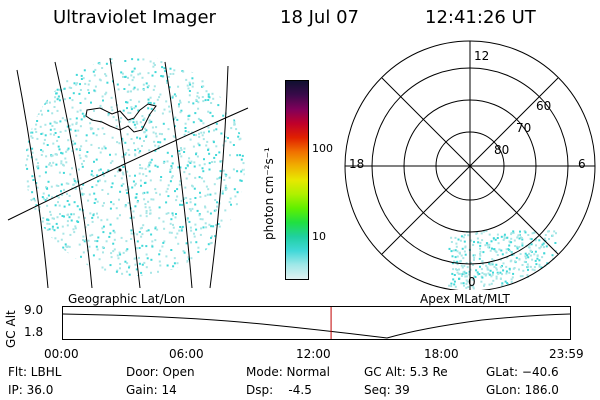  Describe the element at coordinates (73, 175) in the screenshot. I see `meridian-line` at that location.